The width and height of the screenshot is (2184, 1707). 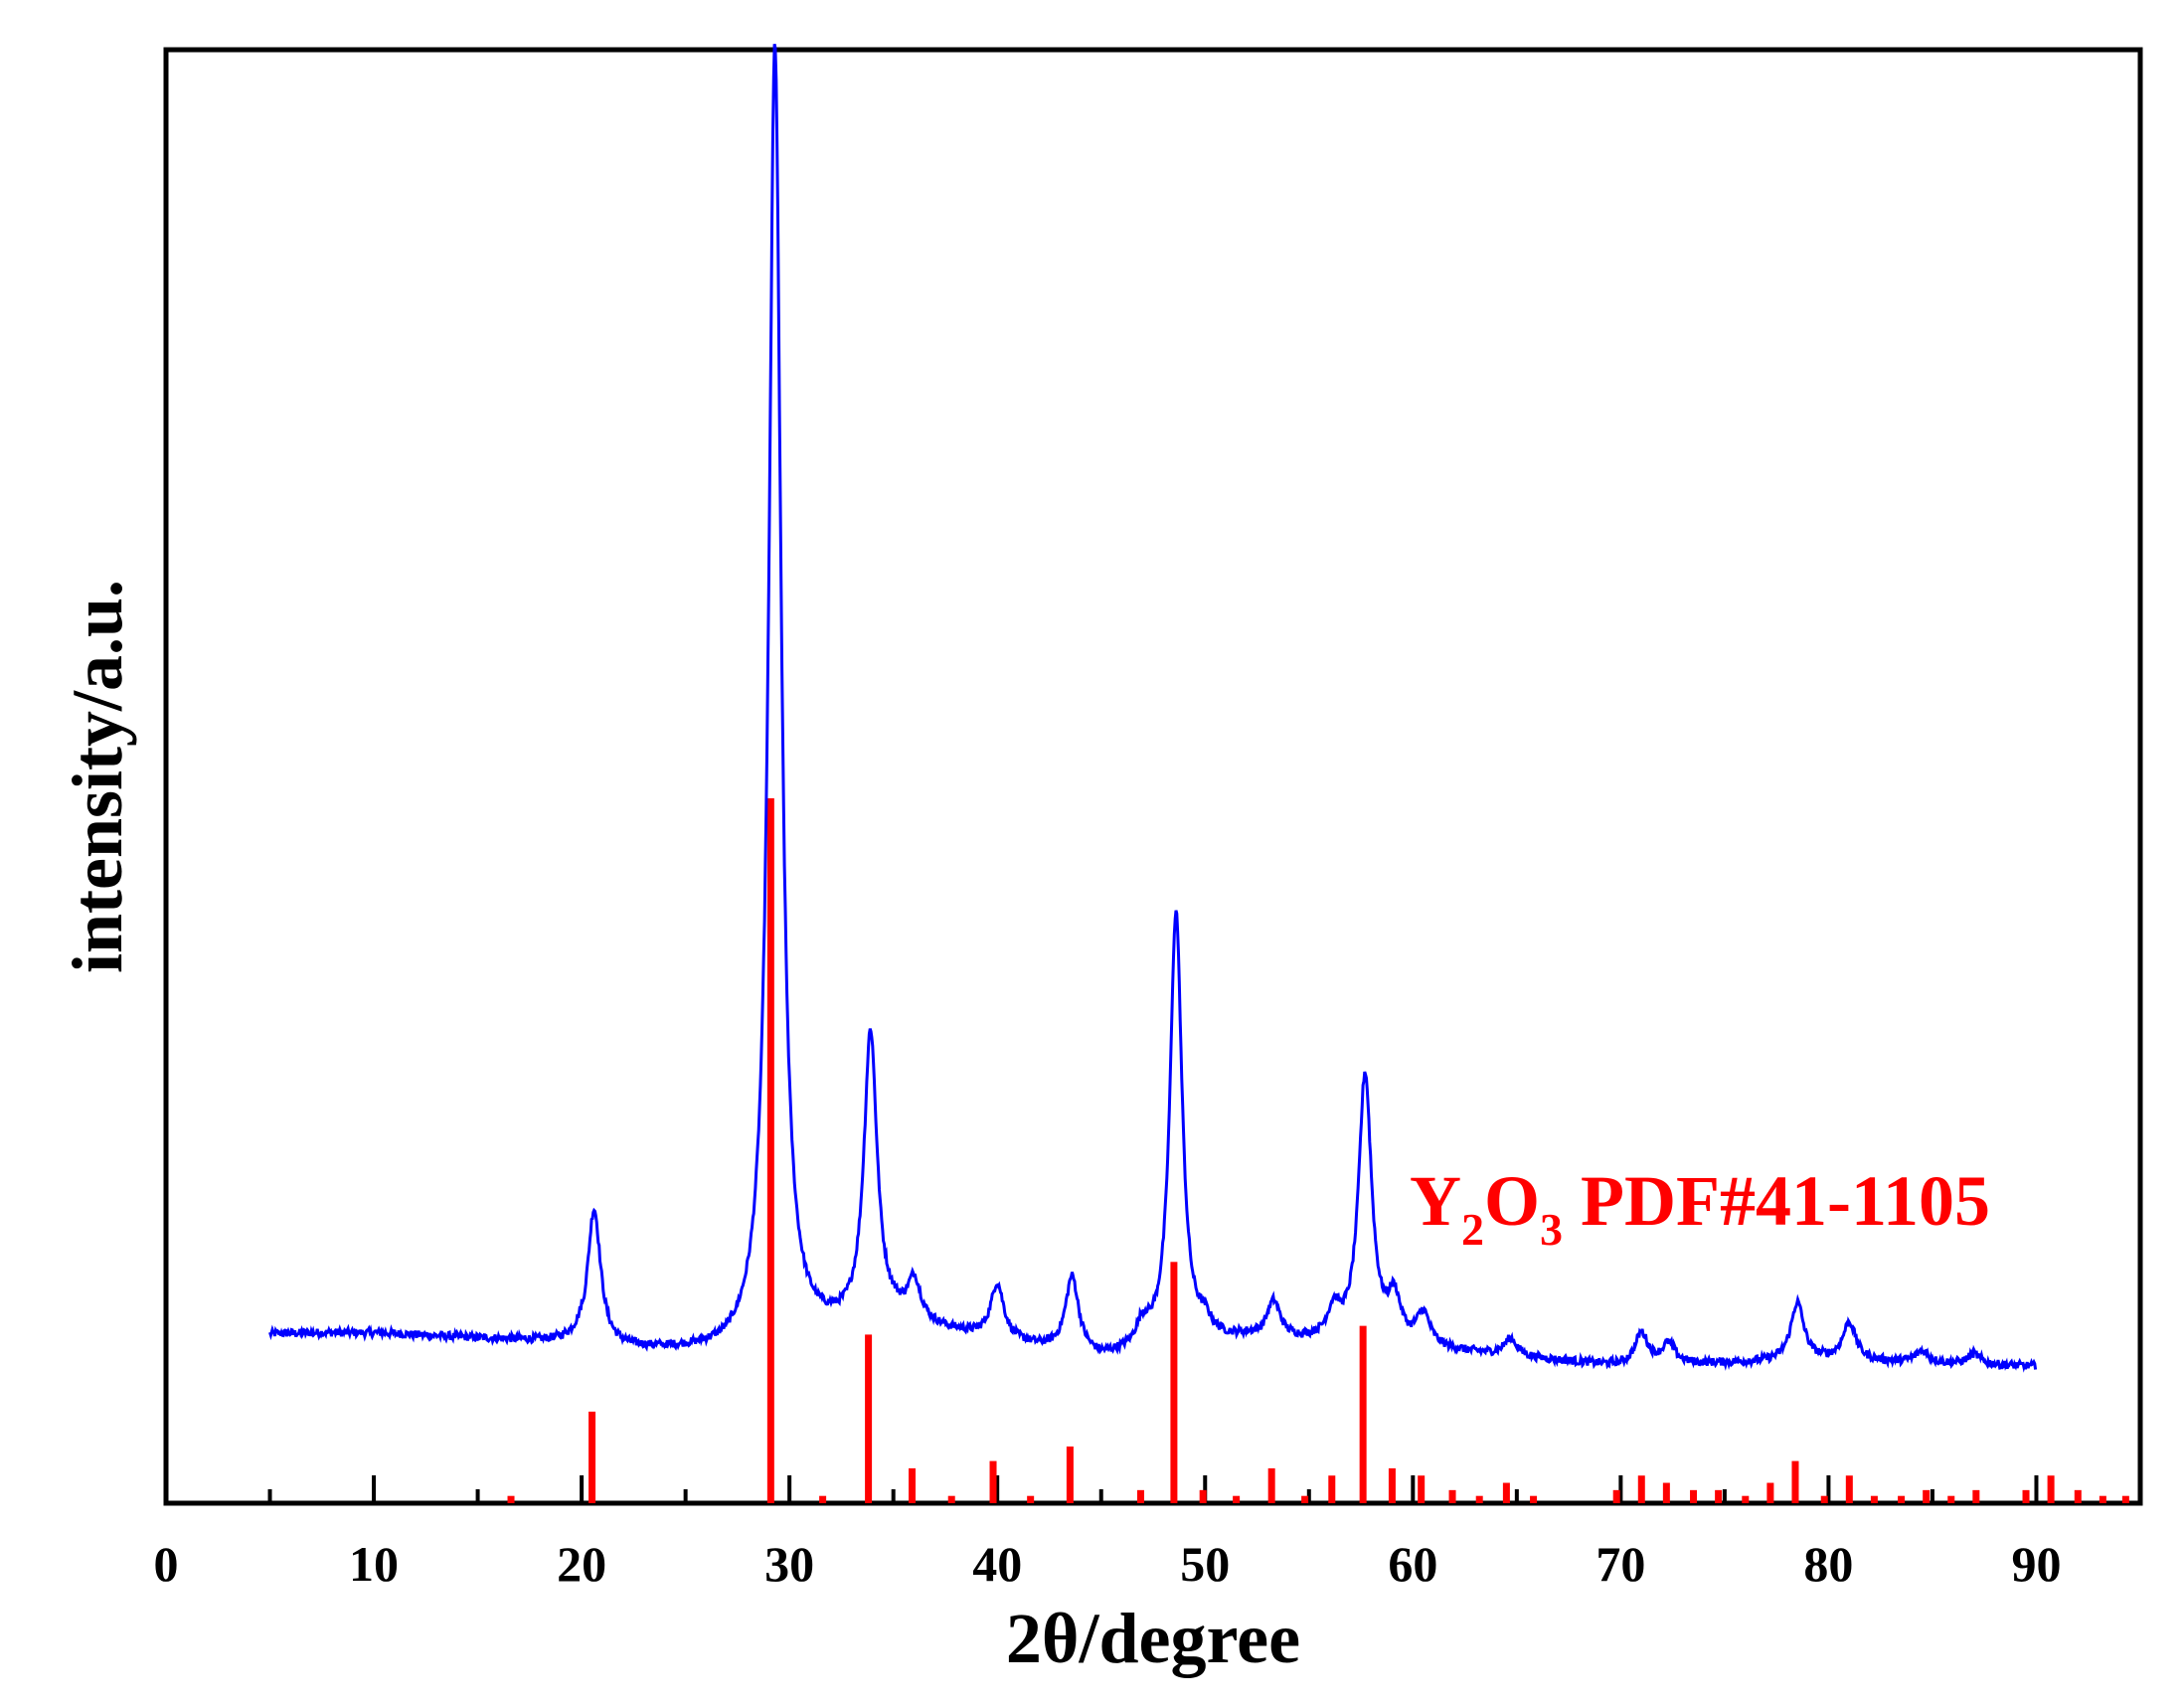 What do you see at coordinates (2036, 1564) in the screenshot?
I see `x-tick-label: 90` at bounding box center [2036, 1564].